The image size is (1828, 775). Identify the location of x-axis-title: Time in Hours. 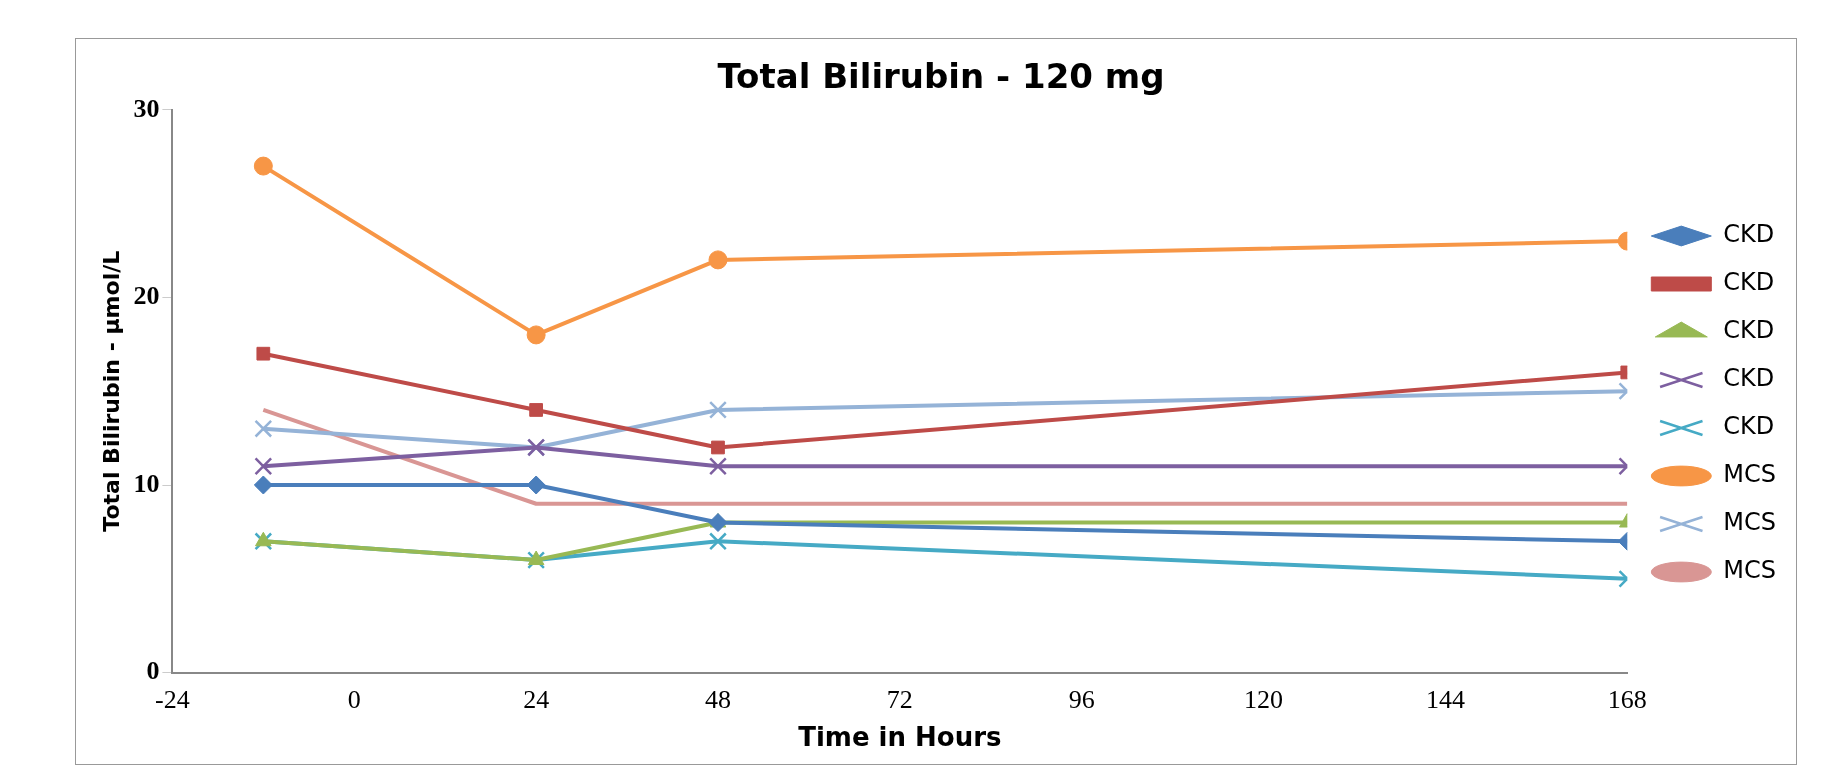
(900, 737).